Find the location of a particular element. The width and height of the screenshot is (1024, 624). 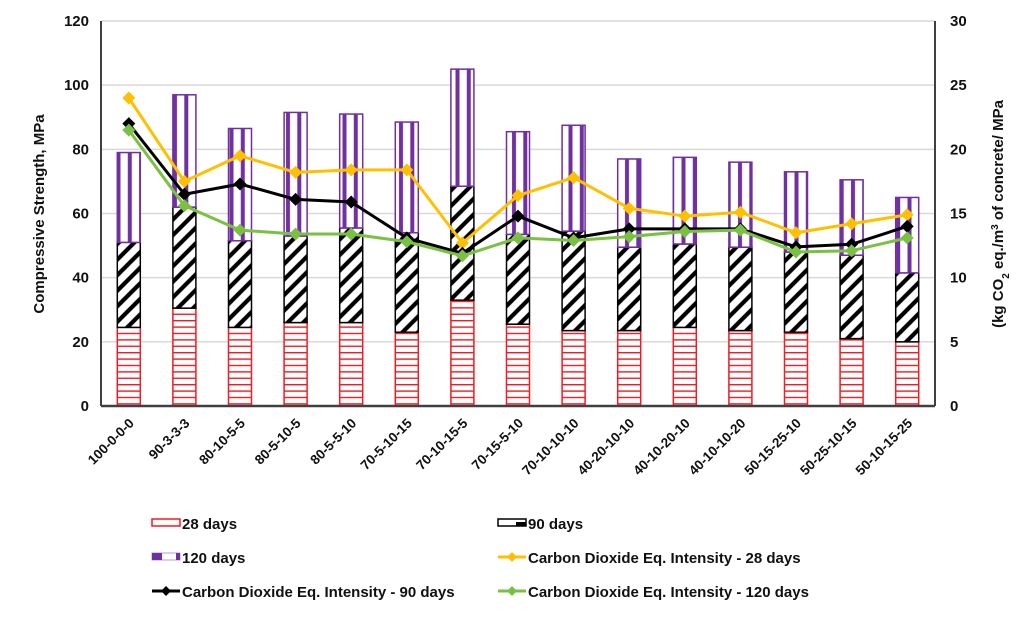

legend-label: 120 days is located at coordinates (213, 558).